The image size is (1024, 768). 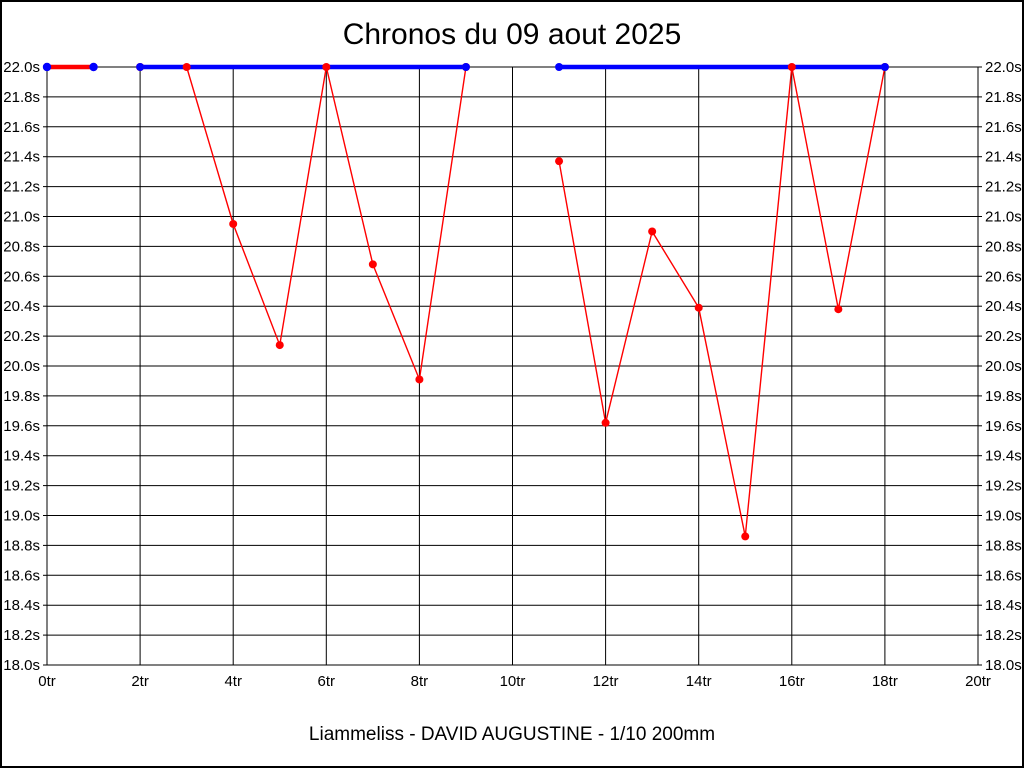 What do you see at coordinates (1003, 67) in the screenshot?
I see `y-tick-label-right: 22.0s` at bounding box center [1003, 67].